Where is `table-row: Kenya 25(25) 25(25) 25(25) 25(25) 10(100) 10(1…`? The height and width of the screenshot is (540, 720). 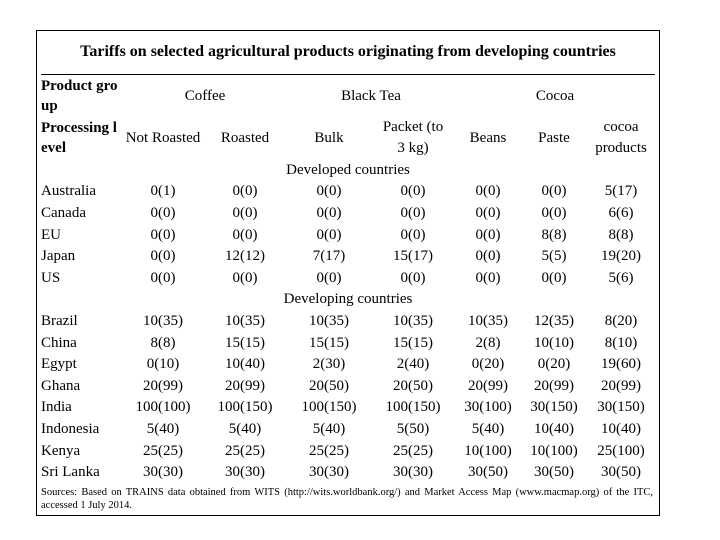
table-row: Kenya 25(25) 25(25) 25(25) 25(25) 10(100) 10(1… is located at coordinates (348, 451).